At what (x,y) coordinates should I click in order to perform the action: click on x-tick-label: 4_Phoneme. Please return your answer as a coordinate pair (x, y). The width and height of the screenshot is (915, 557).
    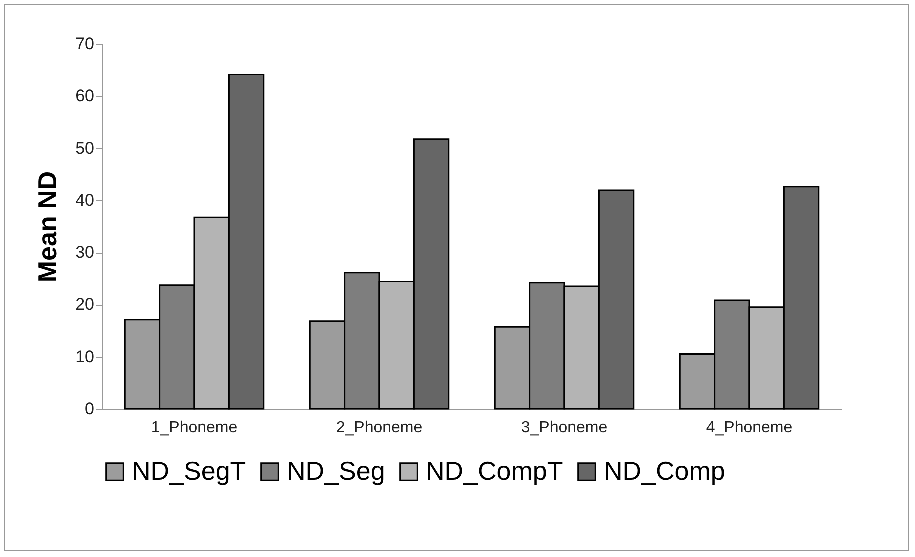
    Looking at the image, I should click on (749, 428).